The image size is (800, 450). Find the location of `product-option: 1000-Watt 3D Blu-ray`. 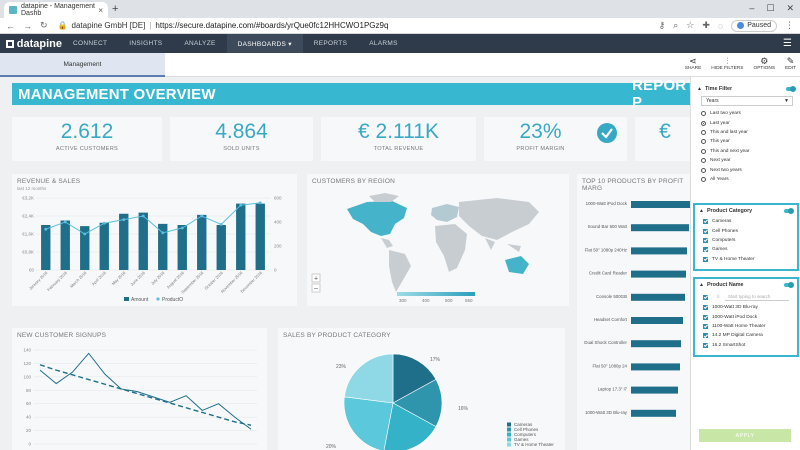

product-option: 1000-Watt 3D Blu-ray is located at coordinates (746, 307).